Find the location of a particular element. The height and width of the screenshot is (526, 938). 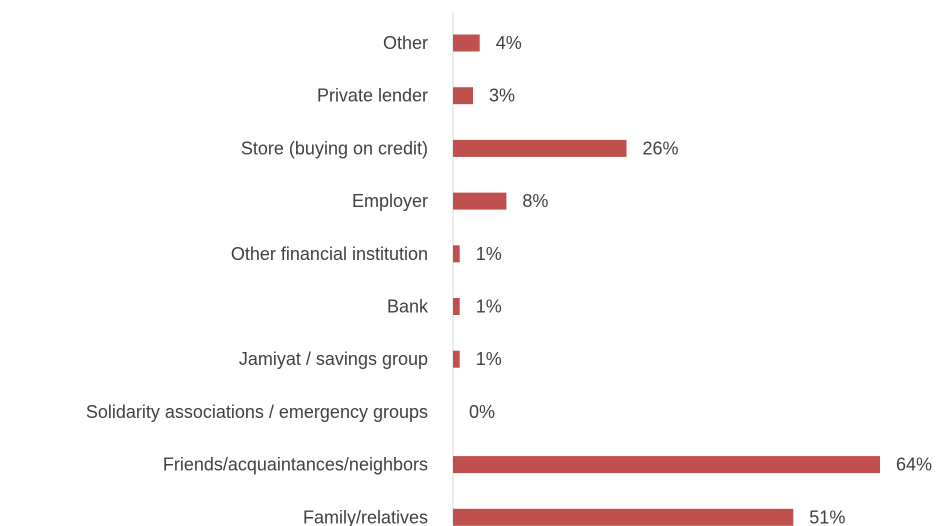

data-label: 26% is located at coordinates (661, 148).